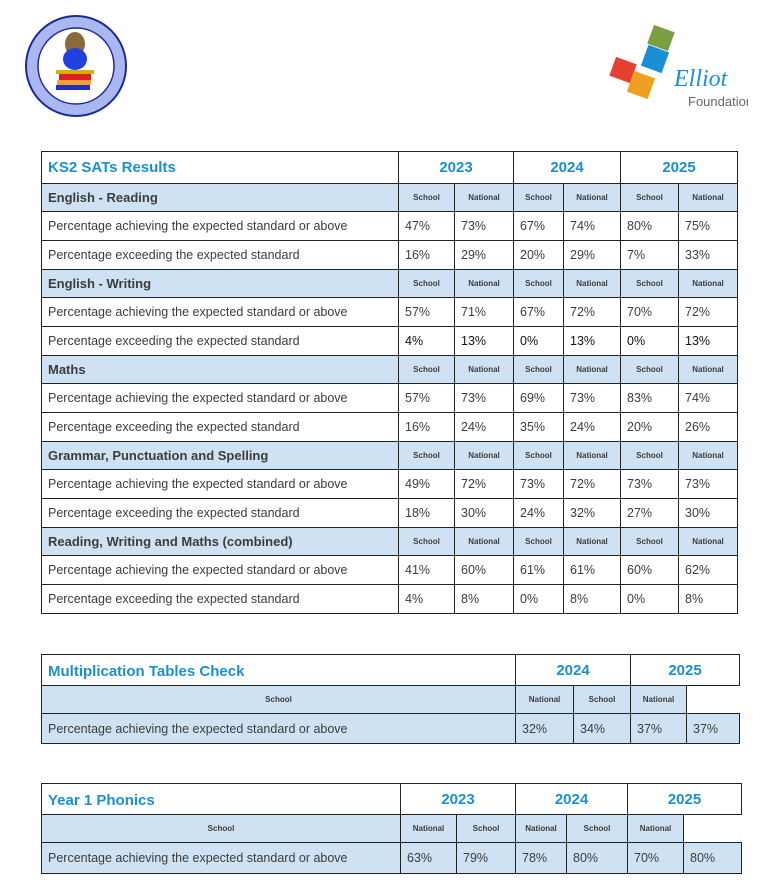 Image resolution: width=774 pixels, height=887 pixels. Describe the element at coordinates (220, 455) in the screenshot. I see `section-name: Grammar, Punctuation and Spelling` at that location.